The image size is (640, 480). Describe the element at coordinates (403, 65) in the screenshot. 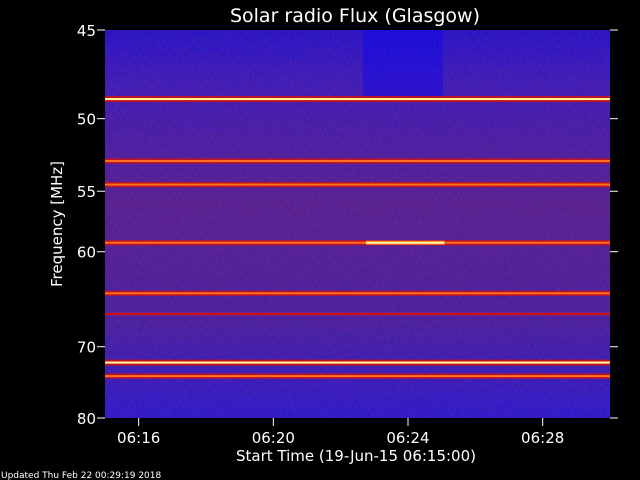

I see `burst-region` at that location.